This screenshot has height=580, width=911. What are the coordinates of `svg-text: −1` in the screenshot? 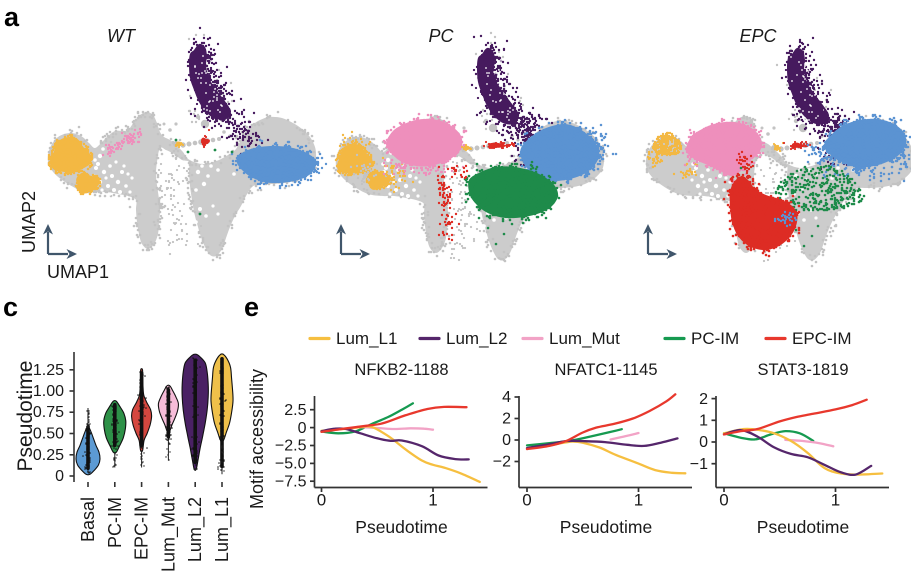 It's located at (699, 464).